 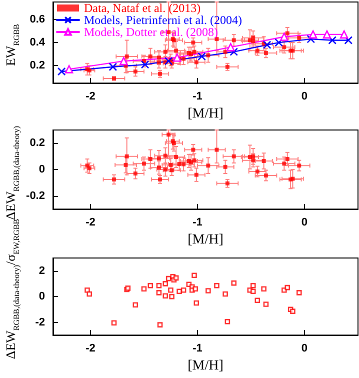 I want to click on legend-label: Data, Nataf et al. (2013), so click(x=142, y=8).